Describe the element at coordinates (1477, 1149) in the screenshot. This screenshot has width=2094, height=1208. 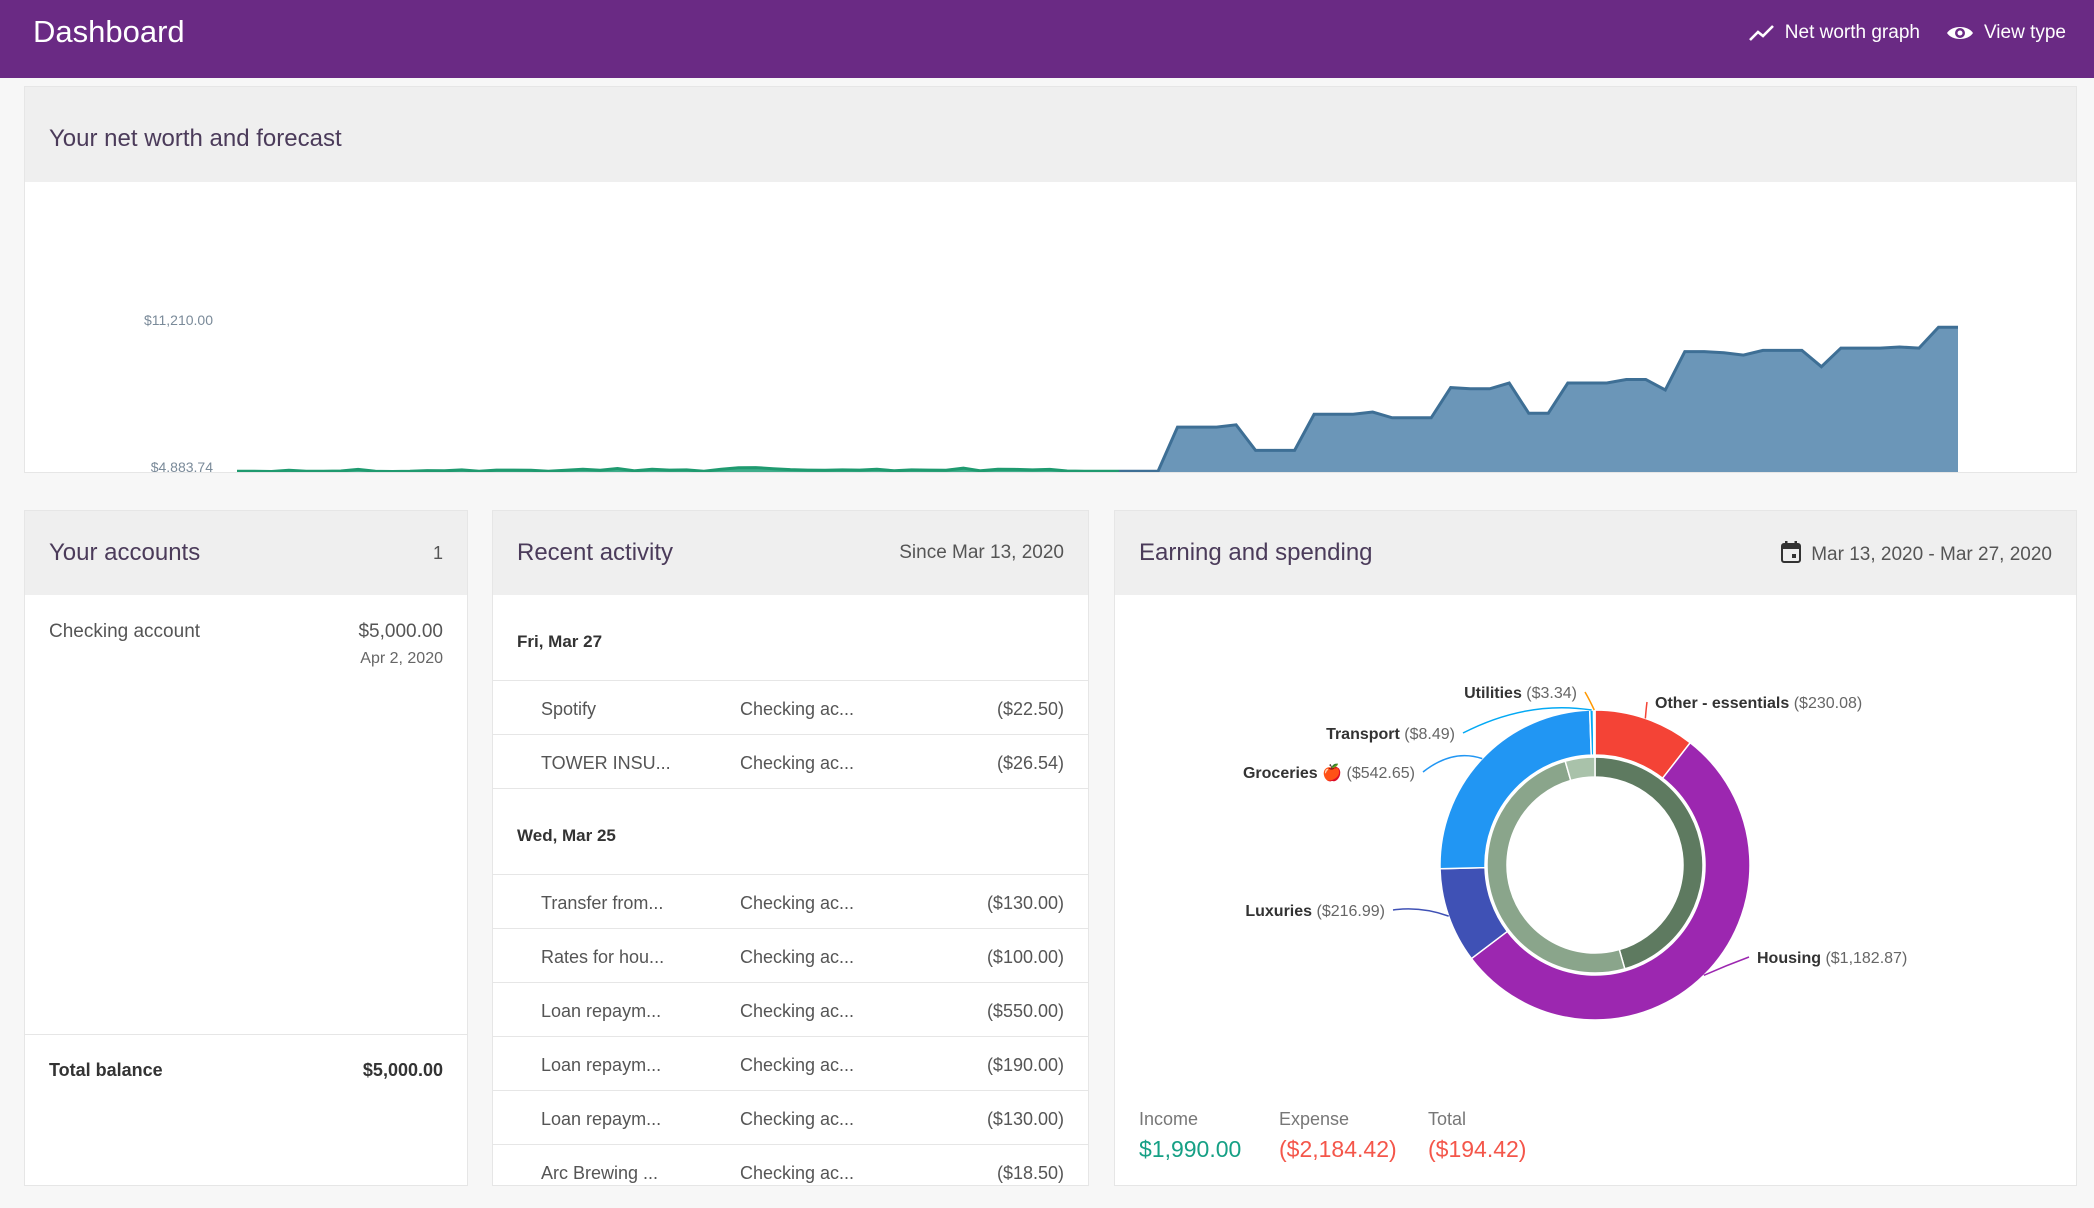
I see `total-value: ($194.42)` at that location.